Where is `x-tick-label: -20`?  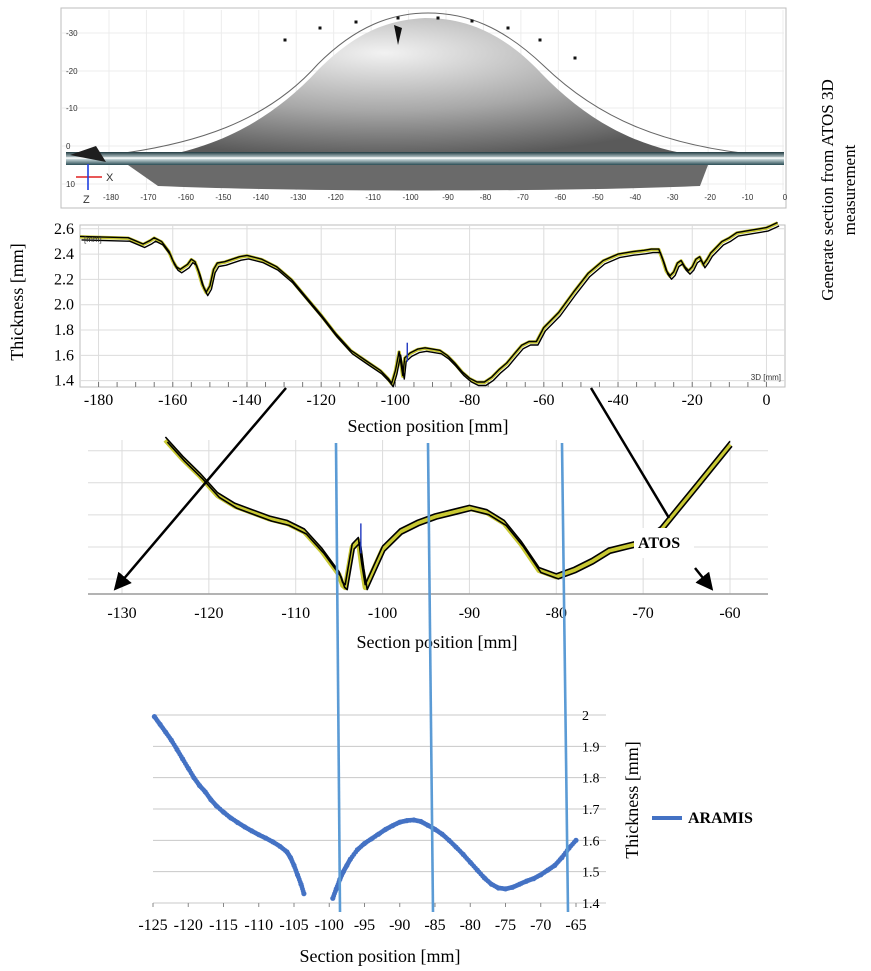 x-tick-label: -20 is located at coordinates (692, 400).